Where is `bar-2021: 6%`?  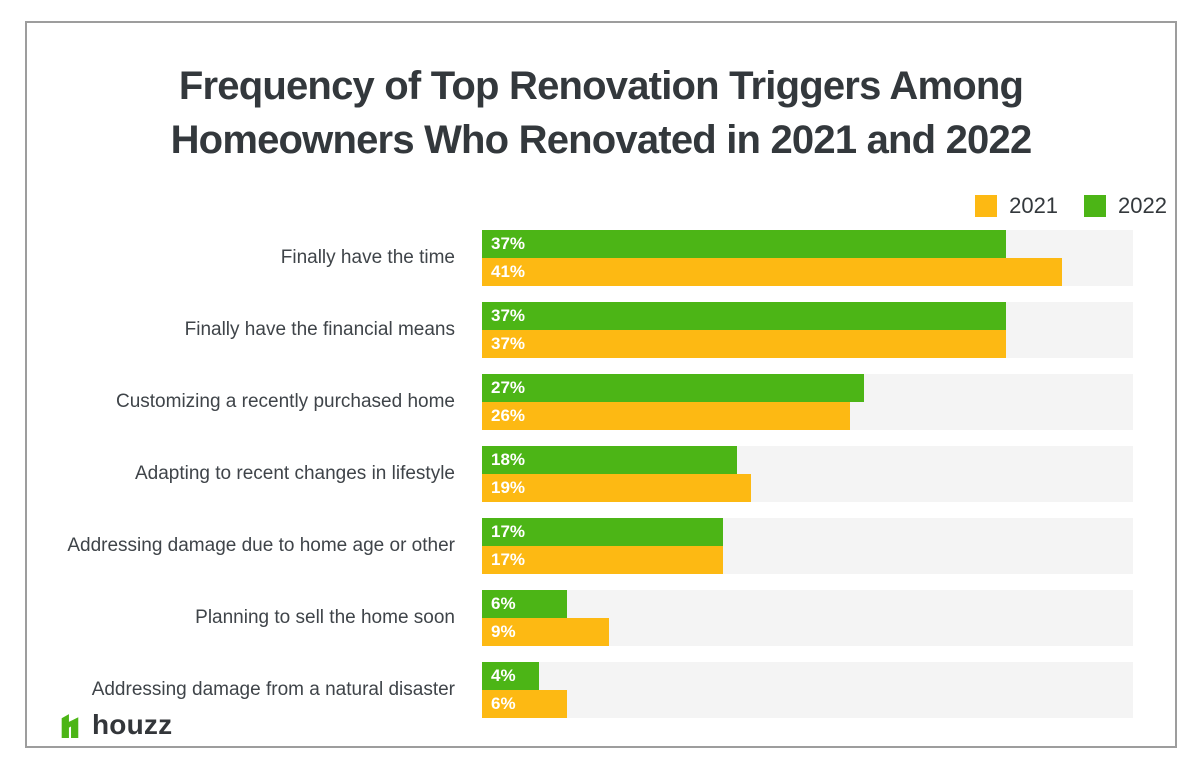 bar-2021: 6% is located at coordinates (524, 704).